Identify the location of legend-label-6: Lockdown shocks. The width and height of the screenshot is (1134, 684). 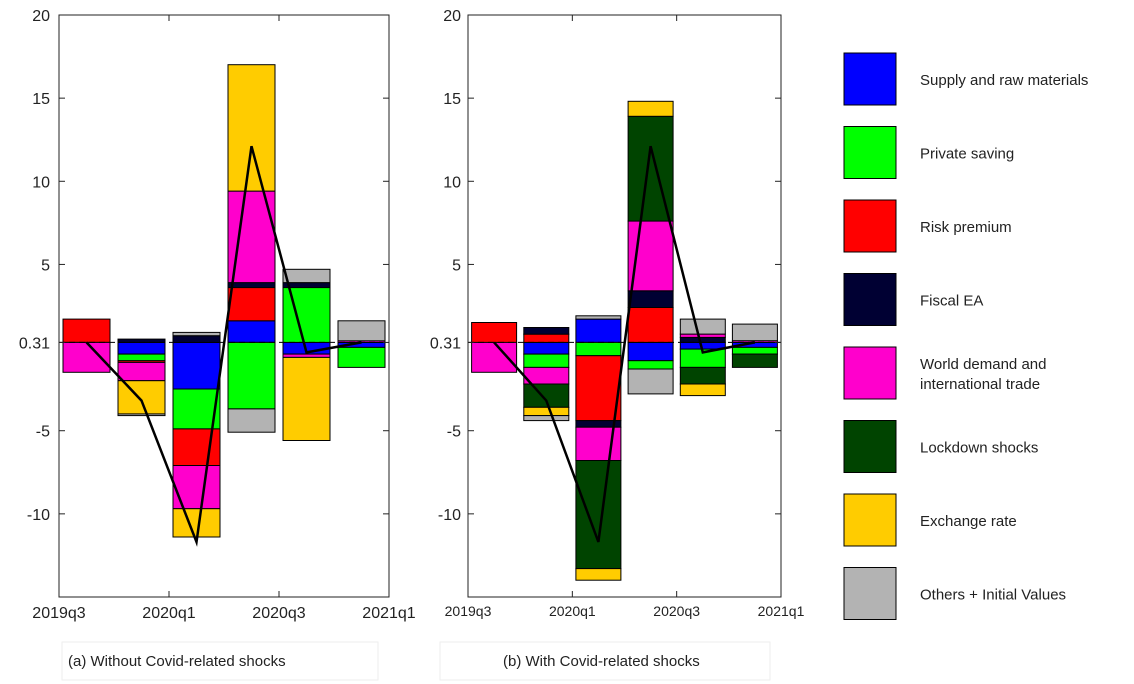
(979, 448).